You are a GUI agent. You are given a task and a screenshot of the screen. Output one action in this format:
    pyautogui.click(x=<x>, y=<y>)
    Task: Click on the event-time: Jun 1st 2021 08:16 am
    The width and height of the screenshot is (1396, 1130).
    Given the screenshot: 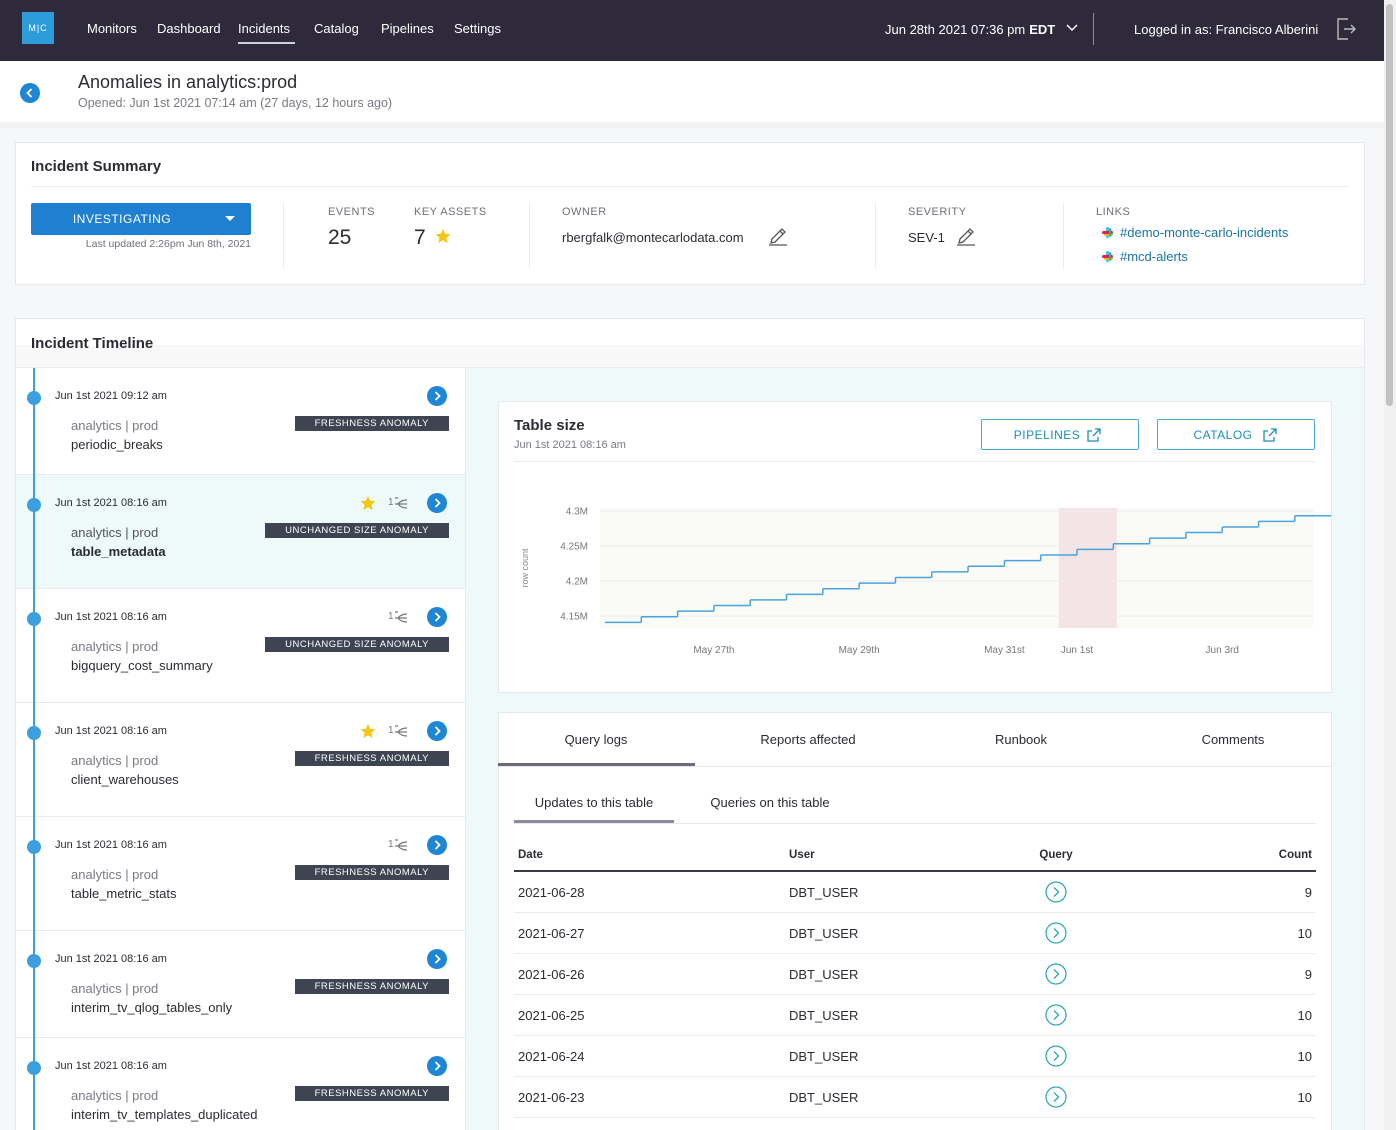 What is the action you would take?
    pyautogui.click(x=111, y=503)
    